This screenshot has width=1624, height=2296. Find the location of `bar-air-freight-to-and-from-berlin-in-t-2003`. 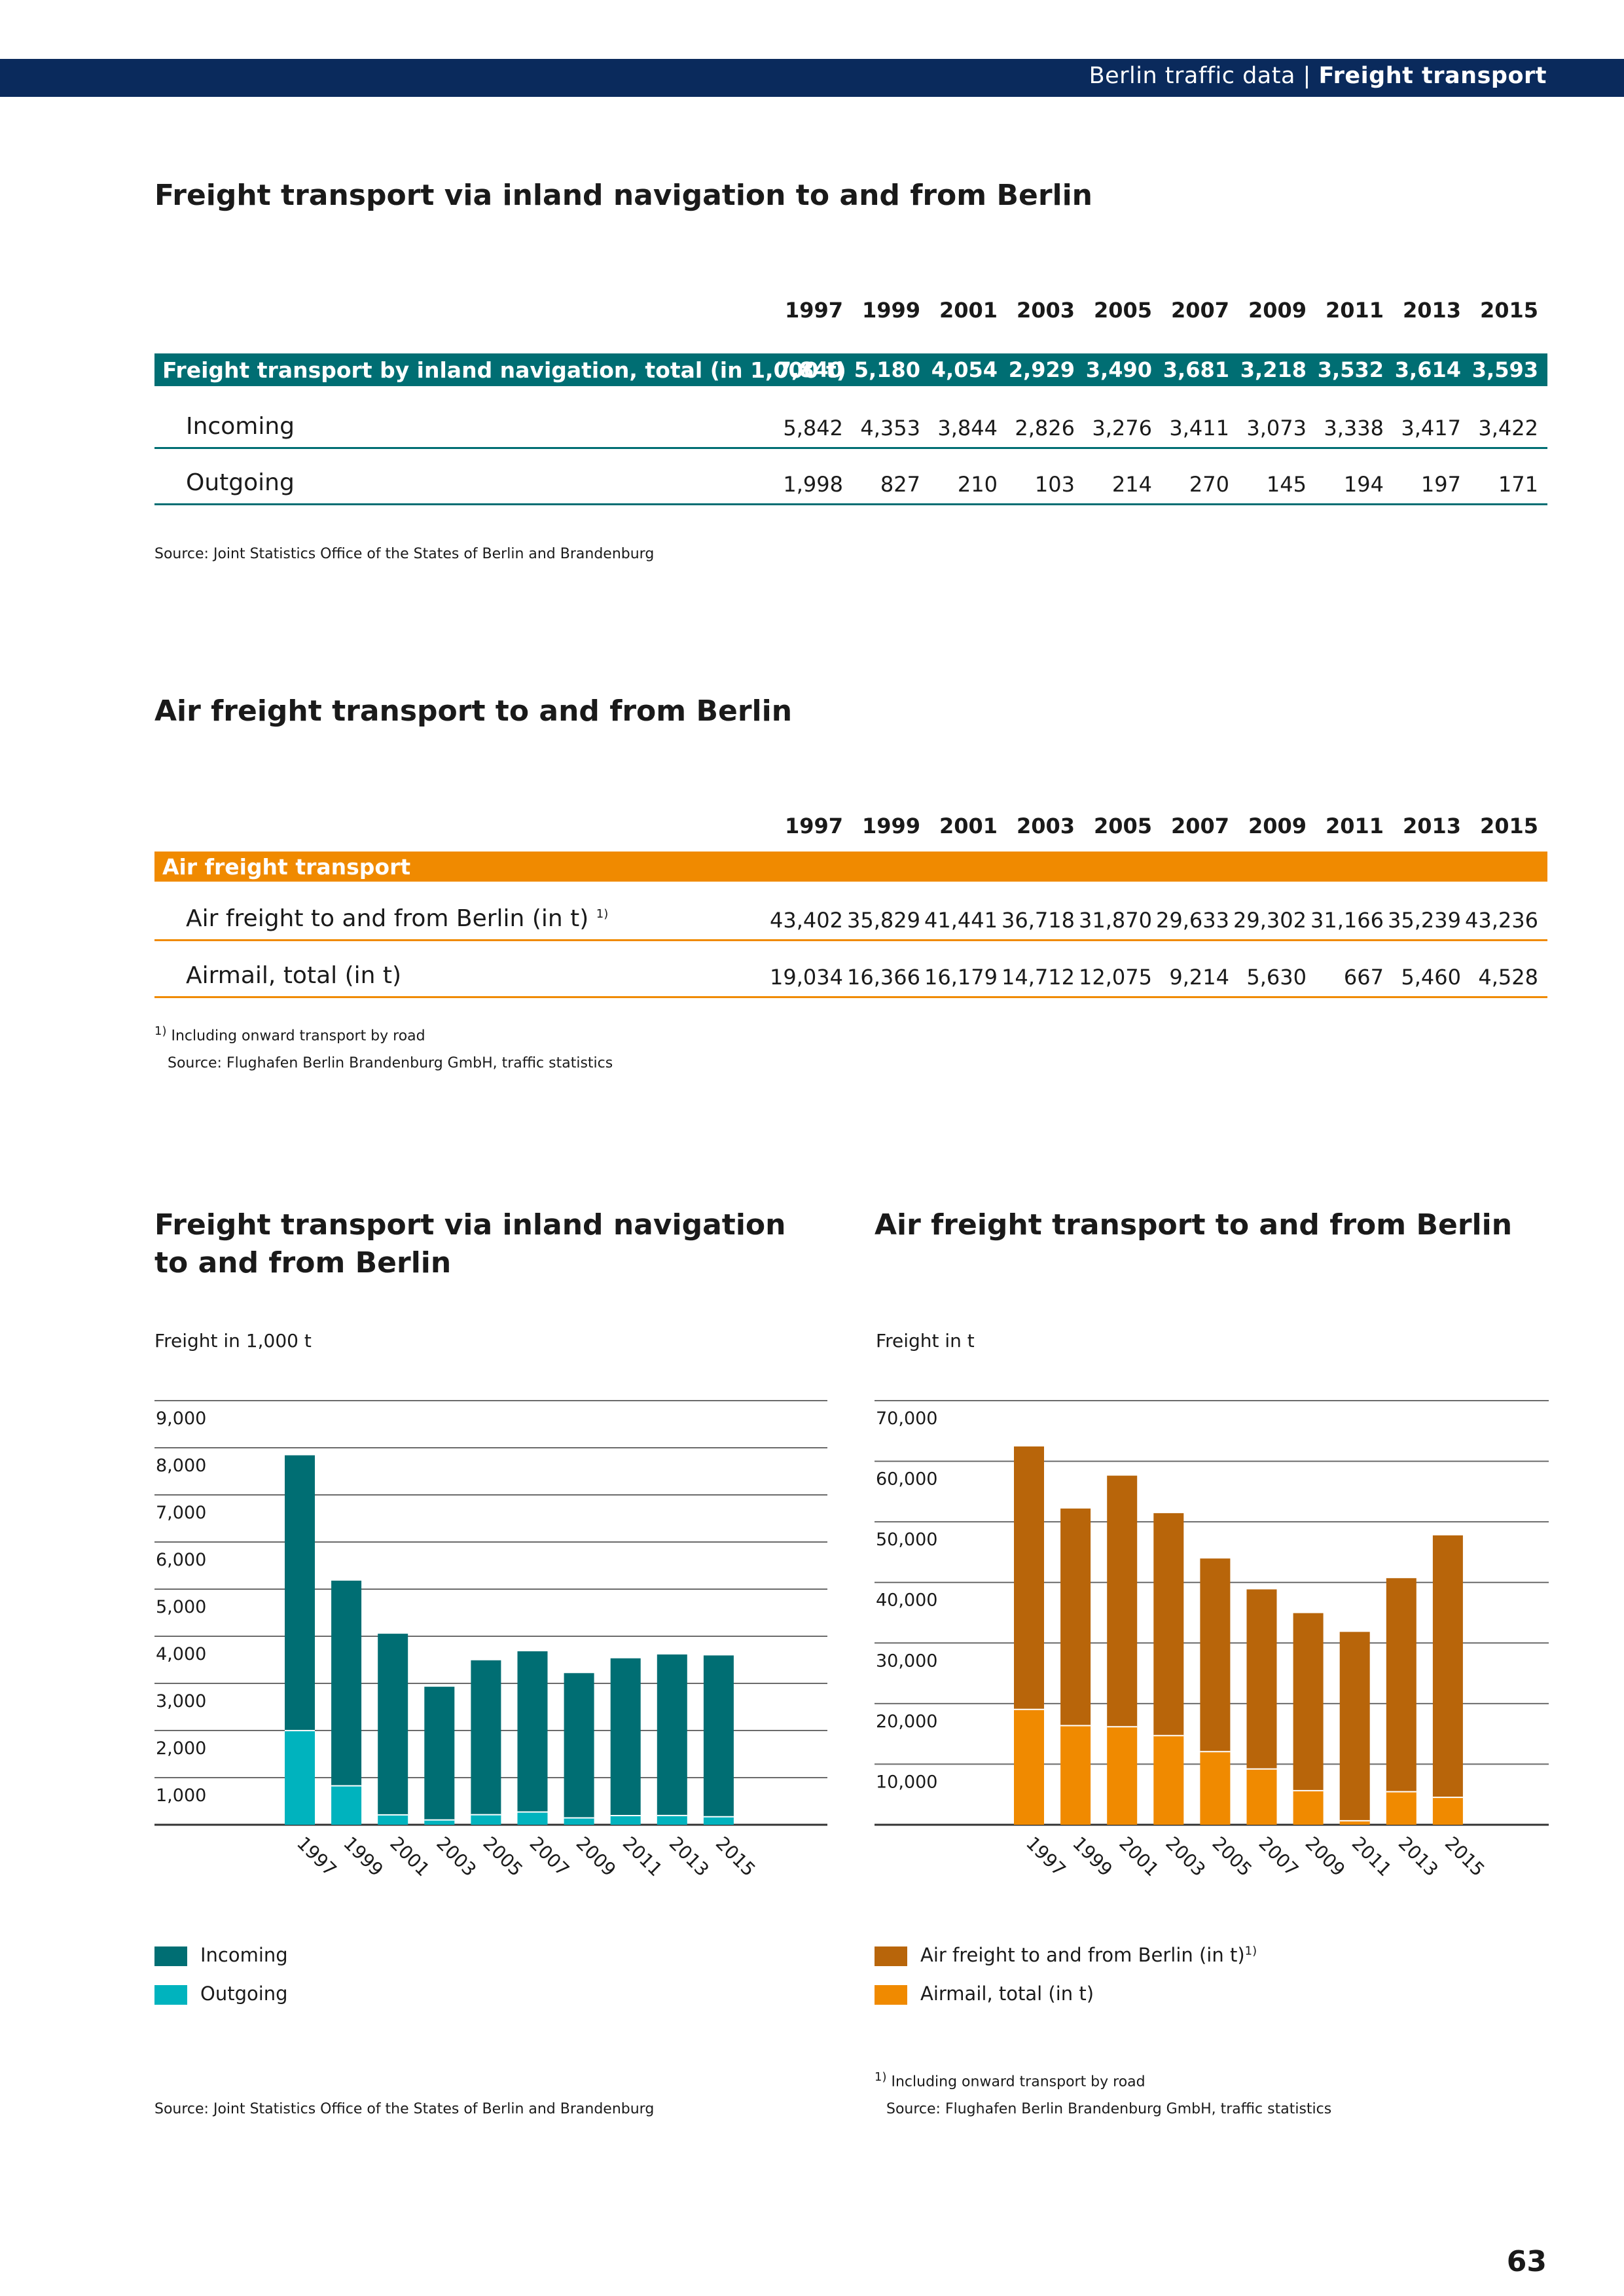

bar-air-freight-to-and-from-berlin-in-t-2003 is located at coordinates (1168, 1624).